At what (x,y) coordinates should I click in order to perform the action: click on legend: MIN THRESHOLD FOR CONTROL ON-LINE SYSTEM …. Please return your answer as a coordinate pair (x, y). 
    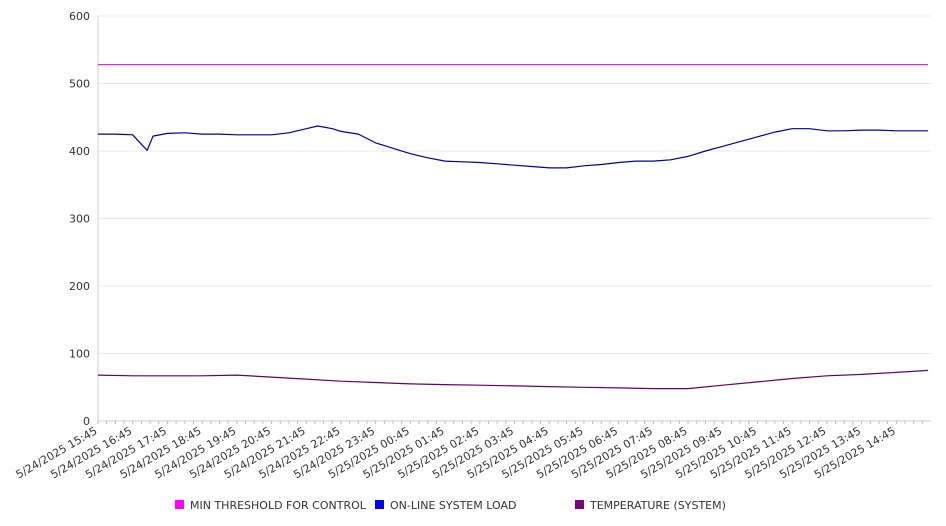
    Looking at the image, I should click on (450, 505).